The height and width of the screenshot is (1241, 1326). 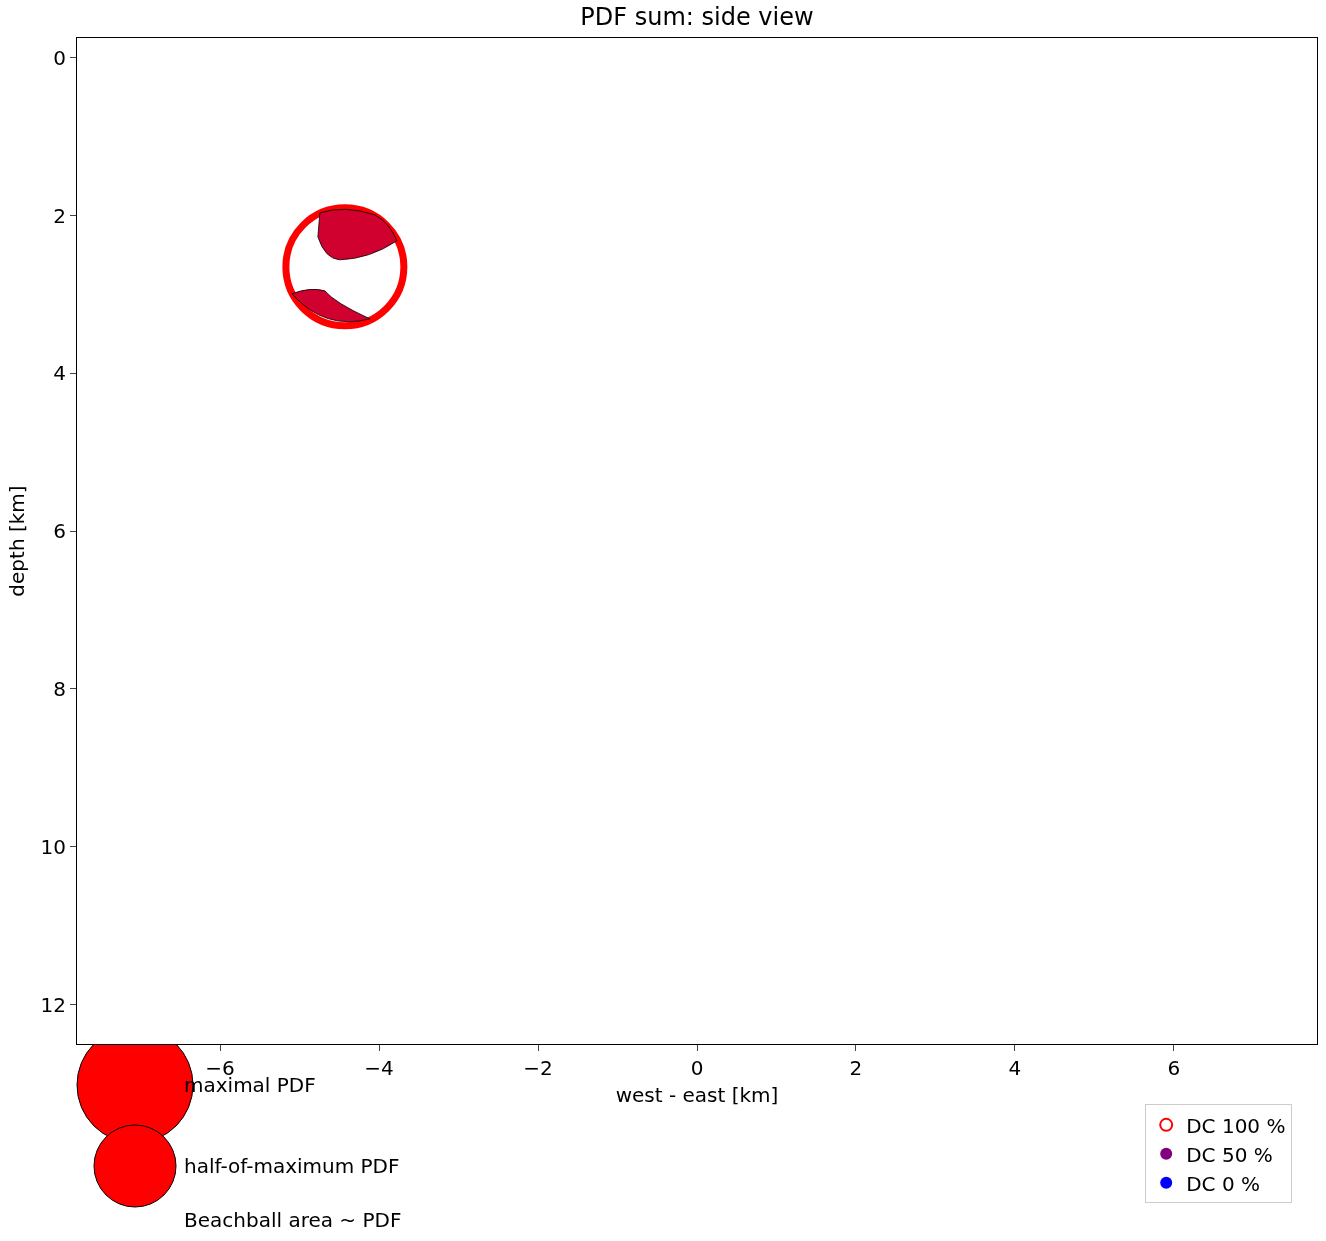 I want to click on y-tick-label: 2, so click(x=59, y=215).